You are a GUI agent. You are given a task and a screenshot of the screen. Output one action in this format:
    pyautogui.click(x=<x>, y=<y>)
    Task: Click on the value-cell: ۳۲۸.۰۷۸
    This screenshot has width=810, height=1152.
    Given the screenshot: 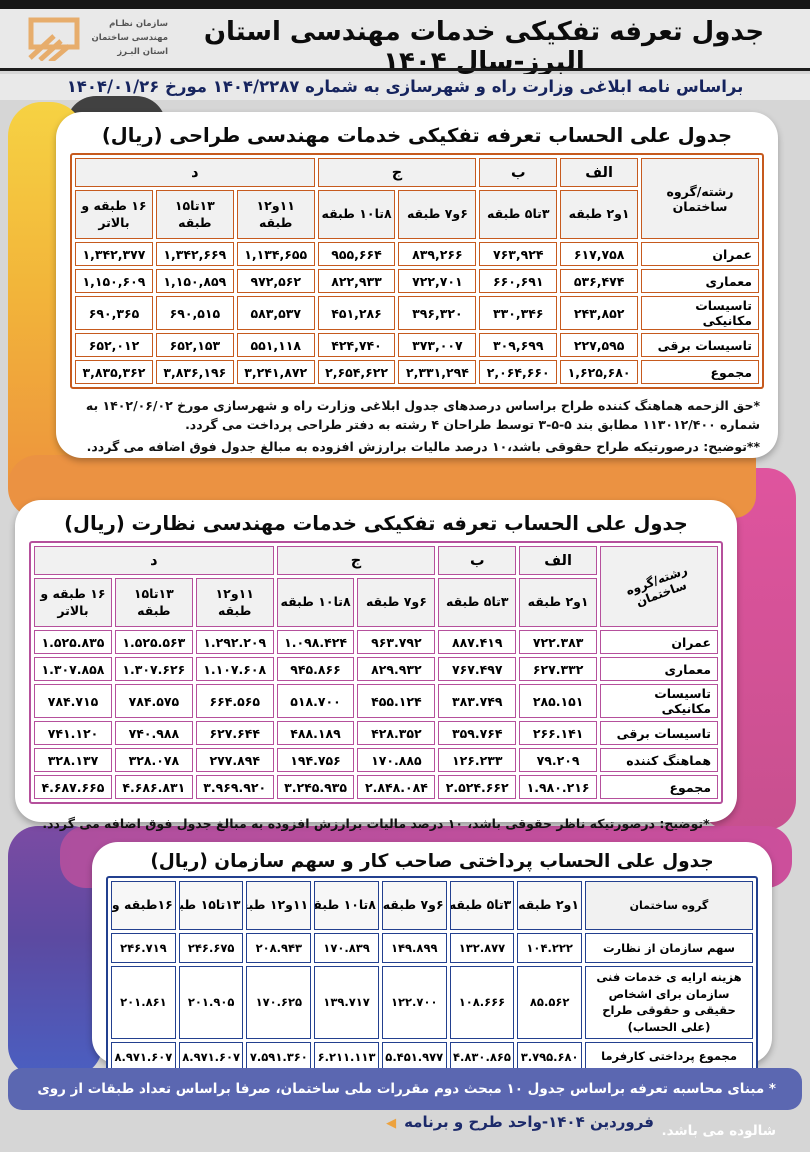 What is the action you would take?
    pyautogui.click(x=153, y=760)
    